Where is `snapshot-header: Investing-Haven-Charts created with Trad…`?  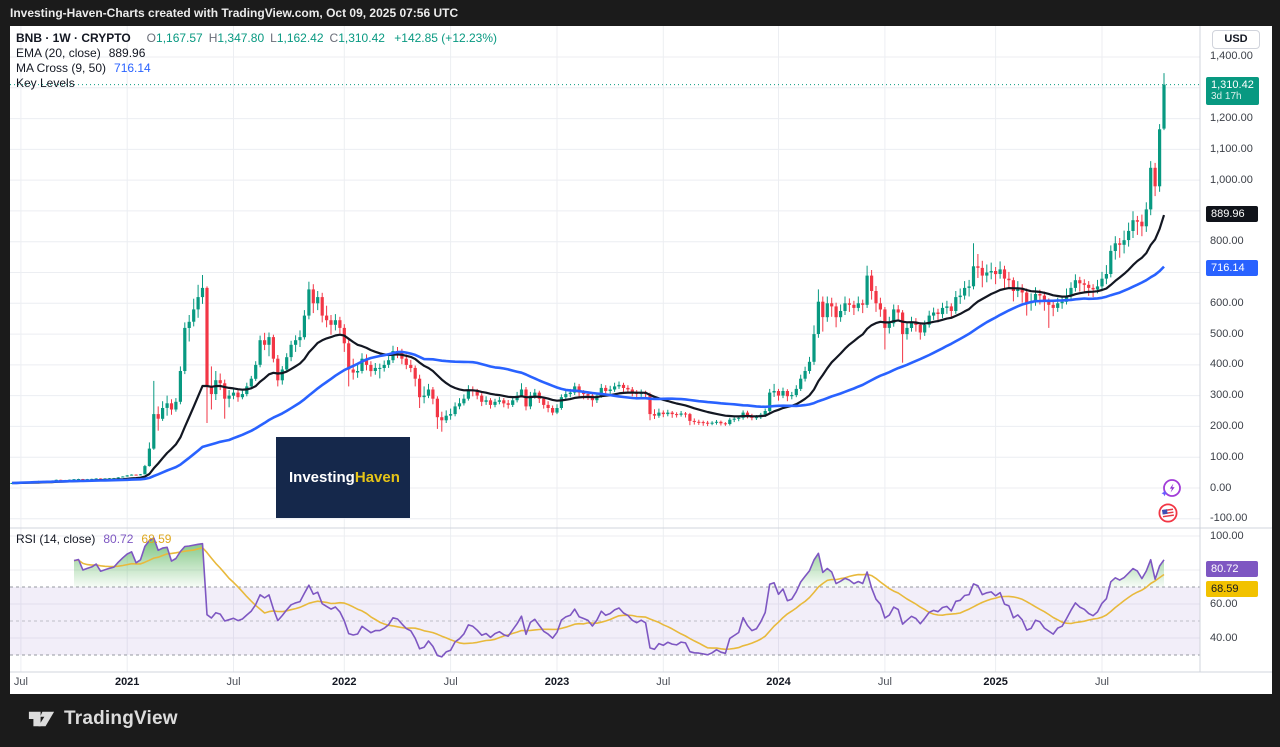 snapshot-header: Investing-Haven-Charts created with Trad… is located at coordinates (640, 13).